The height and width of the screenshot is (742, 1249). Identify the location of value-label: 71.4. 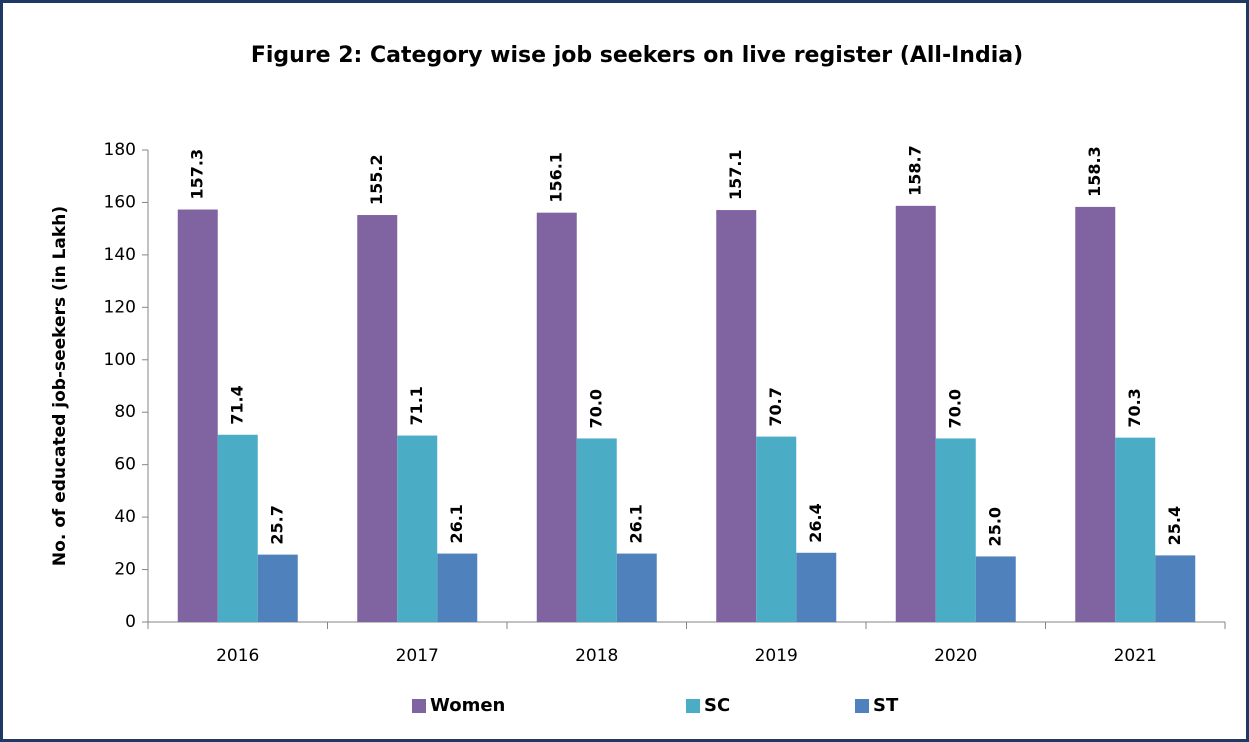
(236, 404).